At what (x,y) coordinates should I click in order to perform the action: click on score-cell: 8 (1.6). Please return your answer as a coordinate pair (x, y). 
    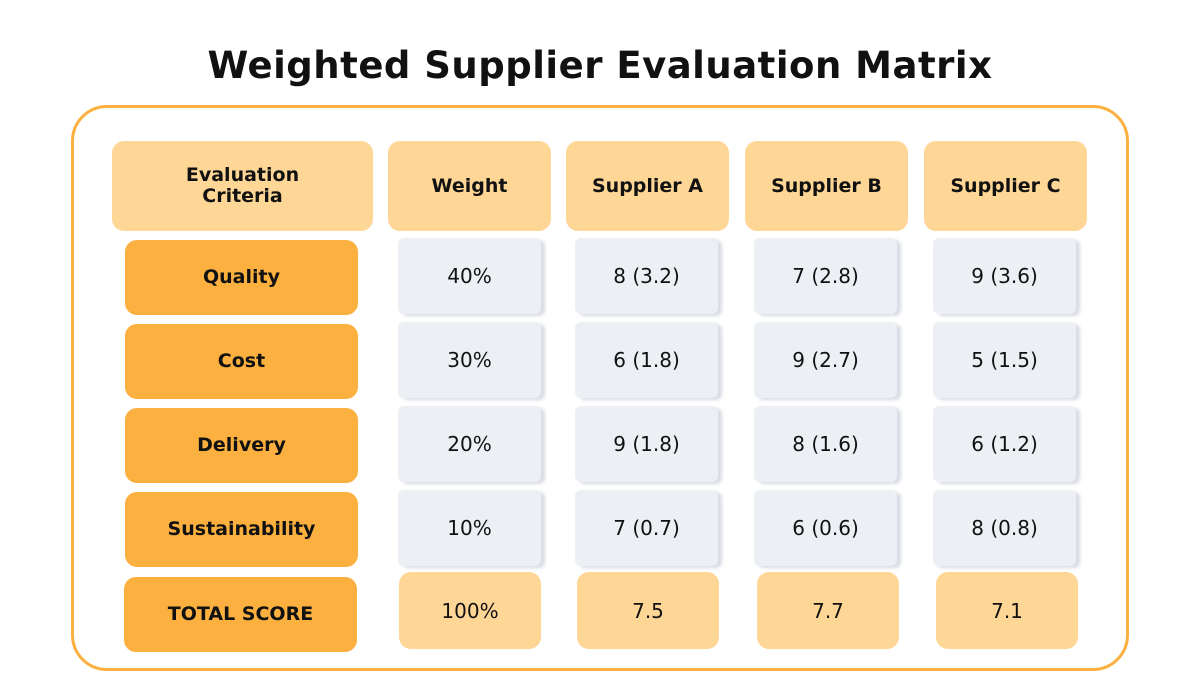
    Looking at the image, I should click on (825, 444).